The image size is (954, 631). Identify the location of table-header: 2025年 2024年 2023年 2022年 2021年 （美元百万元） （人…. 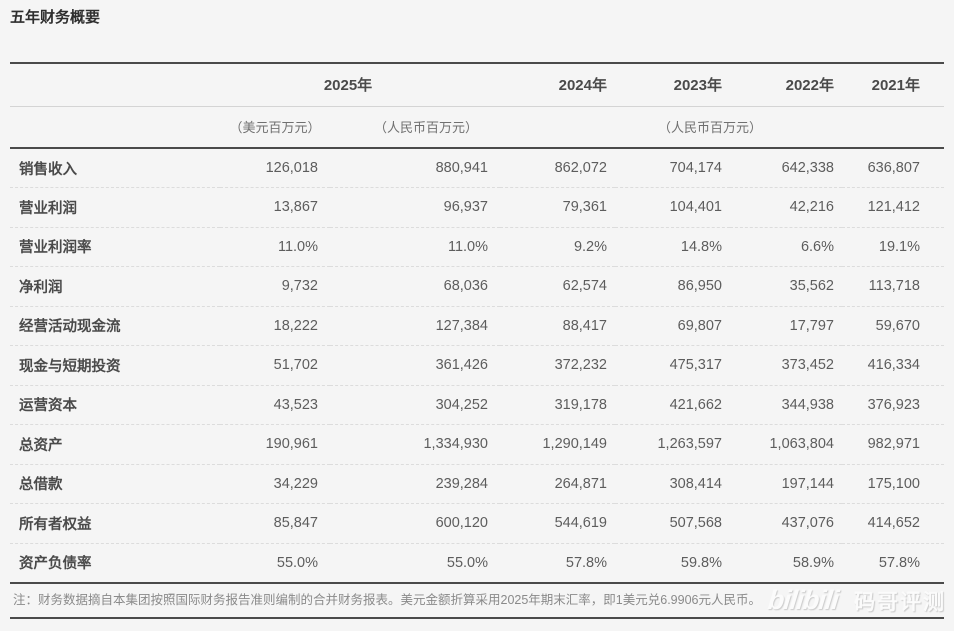
(477, 105).